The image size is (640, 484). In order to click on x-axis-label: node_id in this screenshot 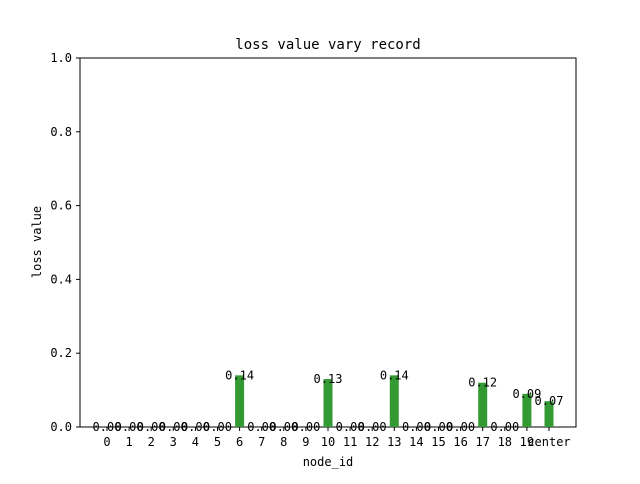, I will do `click(328, 462)`.